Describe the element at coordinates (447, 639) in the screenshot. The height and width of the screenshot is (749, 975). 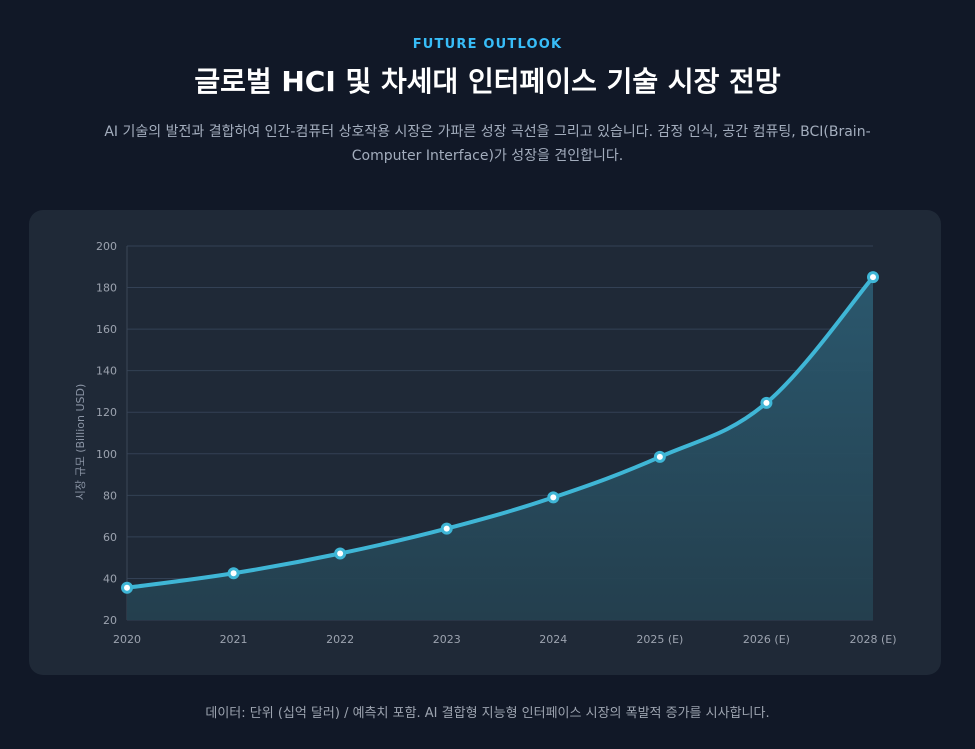
I see `x-tick-label: 2023` at that location.